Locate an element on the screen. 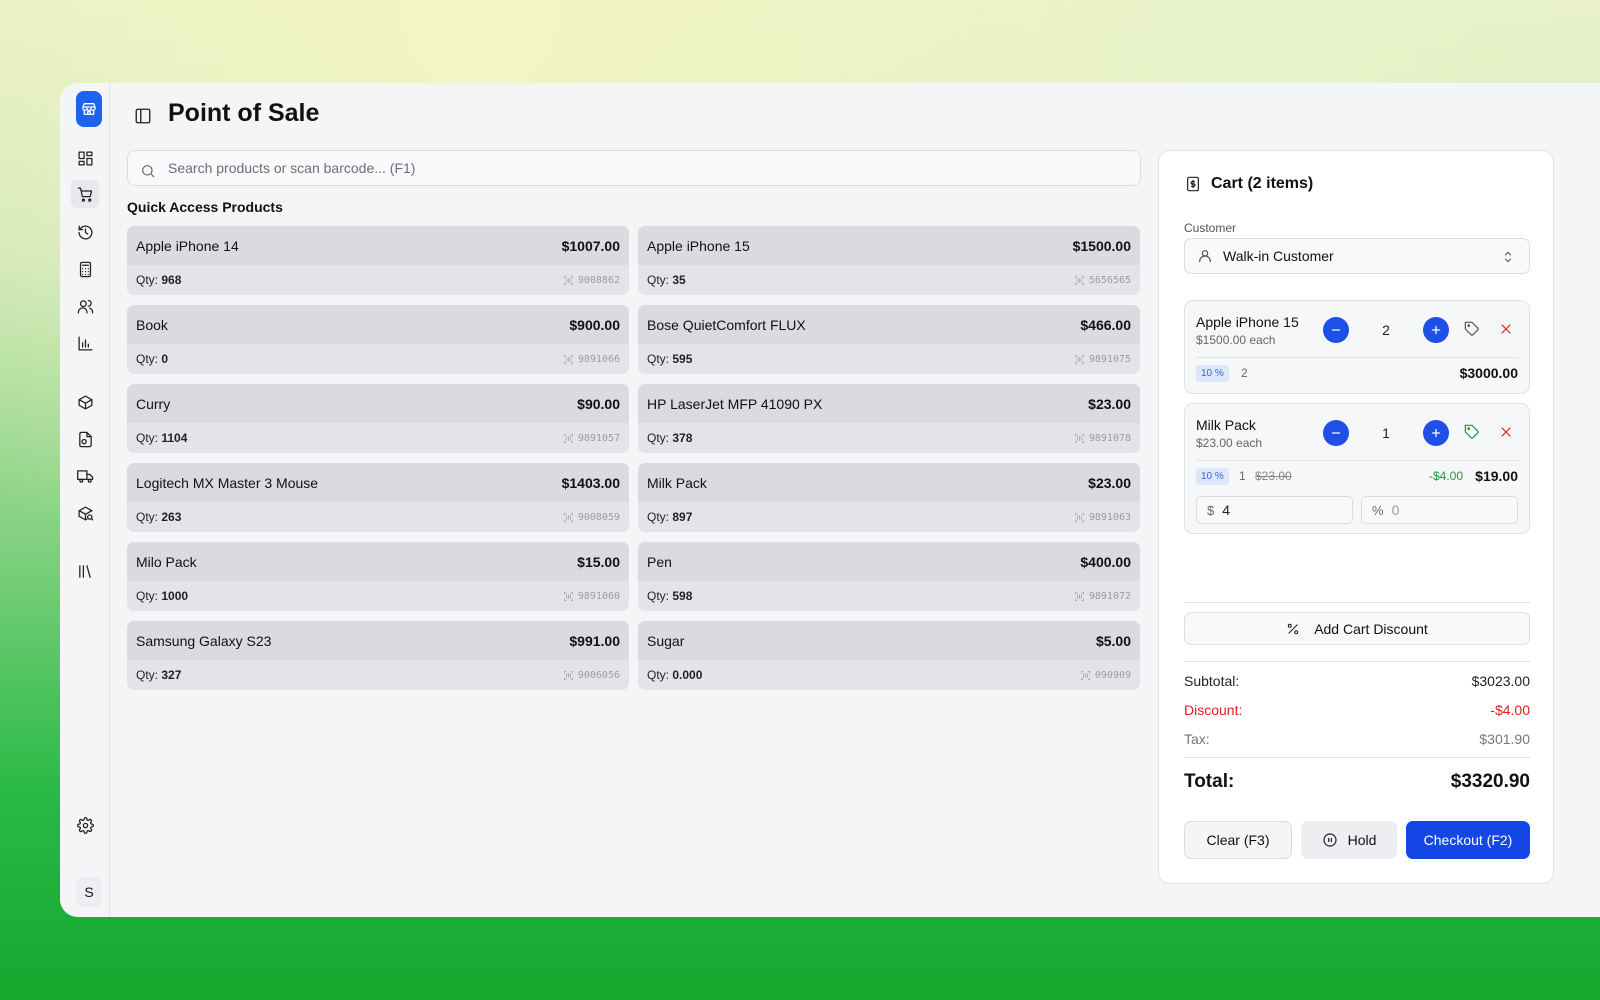 The height and width of the screenshot is (1000, 1600). customer-select: Walk-in Customer is located at coordinates (1357, 256).